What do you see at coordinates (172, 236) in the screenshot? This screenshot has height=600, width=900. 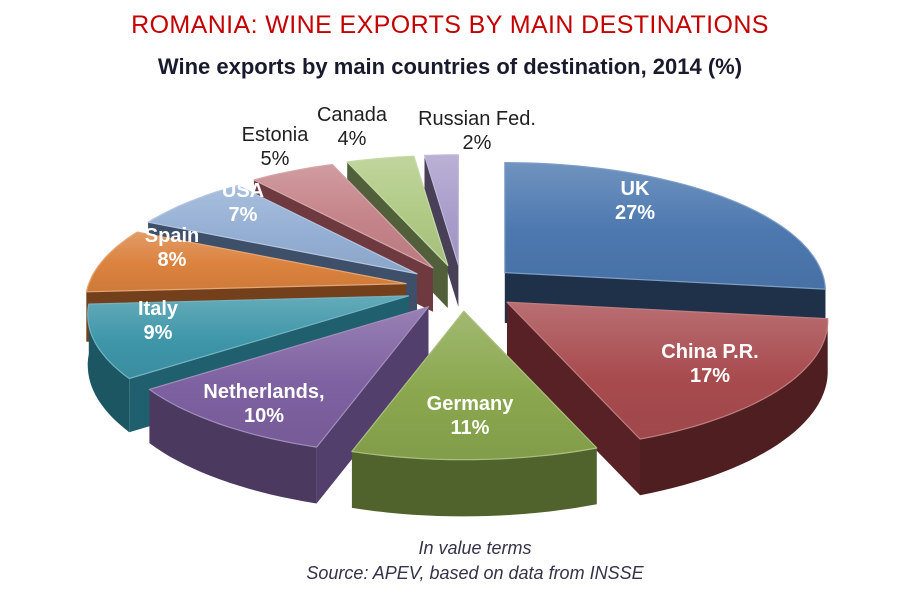 I see `slice-label-text: Spain` at bounding box center [172, 236].